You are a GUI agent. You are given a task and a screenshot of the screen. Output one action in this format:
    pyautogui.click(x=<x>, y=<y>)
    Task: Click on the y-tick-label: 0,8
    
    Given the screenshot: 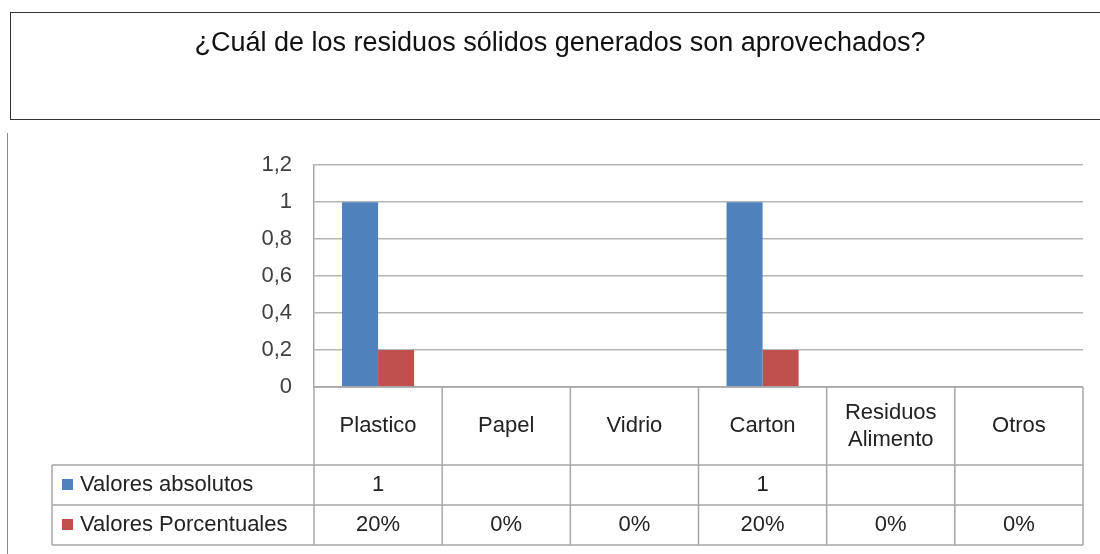 What is the action you would take?
    pyautogui.click(x=276, y=238)
    